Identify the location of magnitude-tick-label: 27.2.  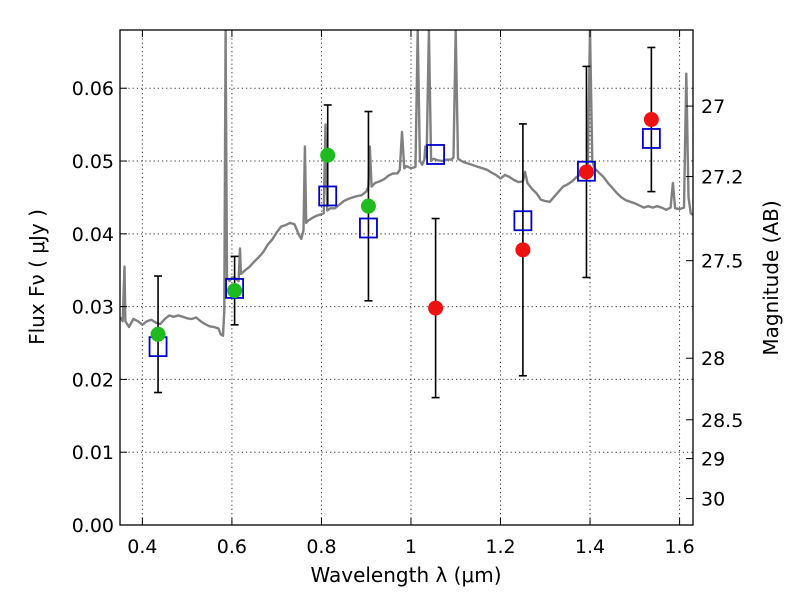
(722, 178).